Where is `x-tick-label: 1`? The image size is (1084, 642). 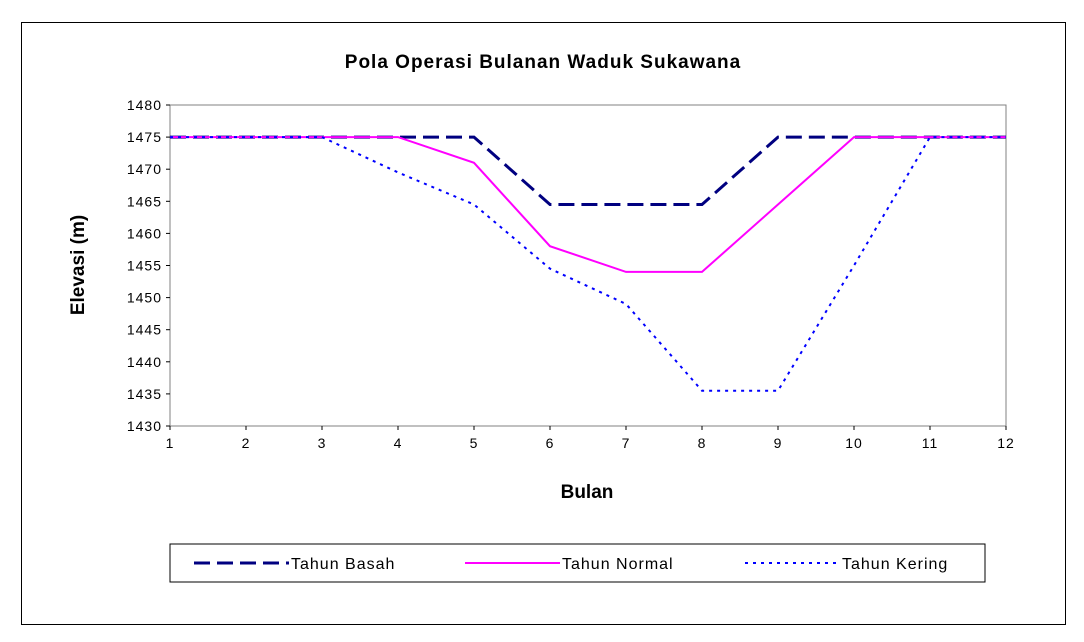
x-tick-label: 1 is located at coordinates (170, 443).